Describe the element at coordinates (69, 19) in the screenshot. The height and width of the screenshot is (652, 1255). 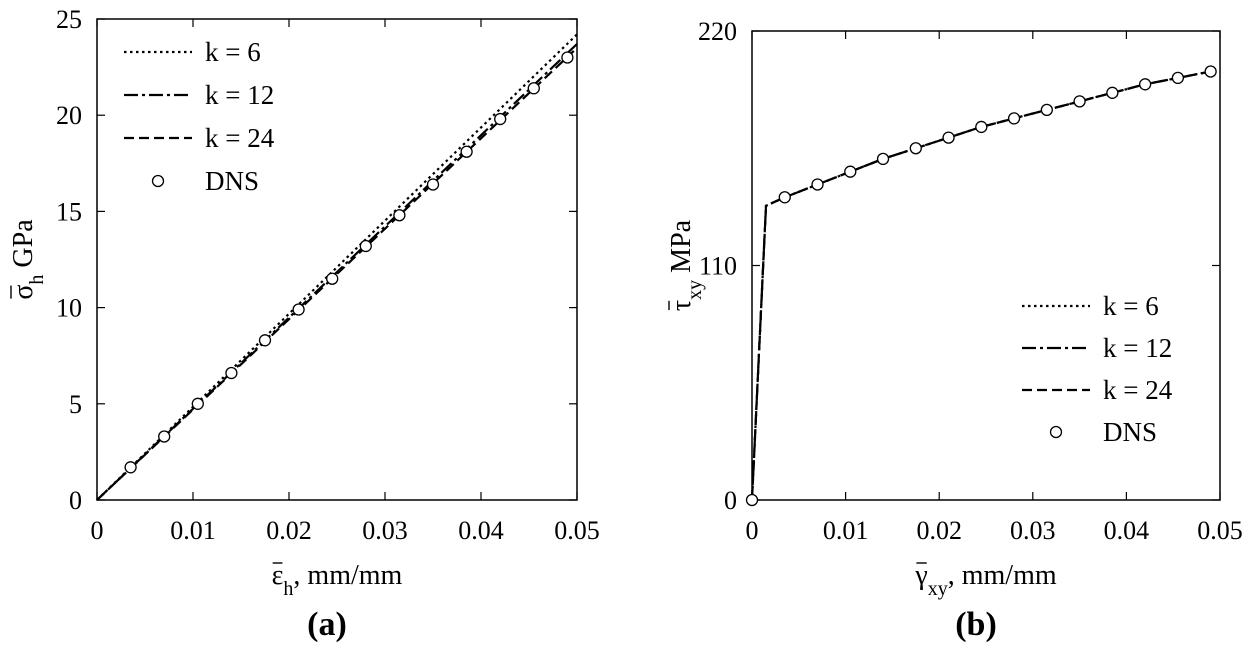
I see `y-tick-label: 25` at that location.